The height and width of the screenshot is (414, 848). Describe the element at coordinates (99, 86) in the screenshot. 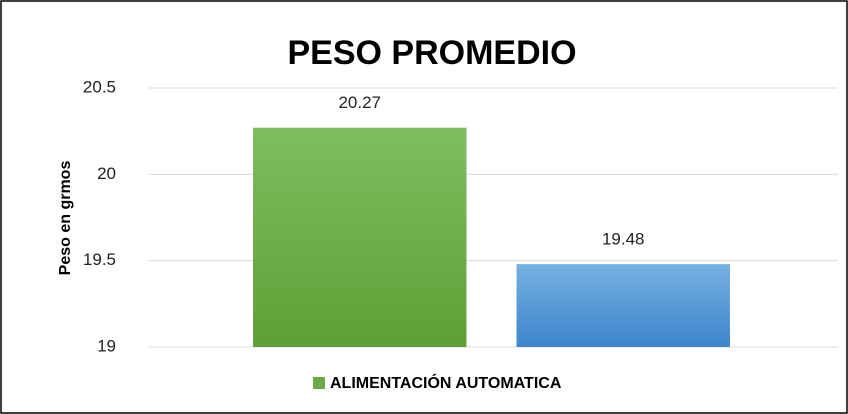

I see `y-tick-label: 20.5` at that location.